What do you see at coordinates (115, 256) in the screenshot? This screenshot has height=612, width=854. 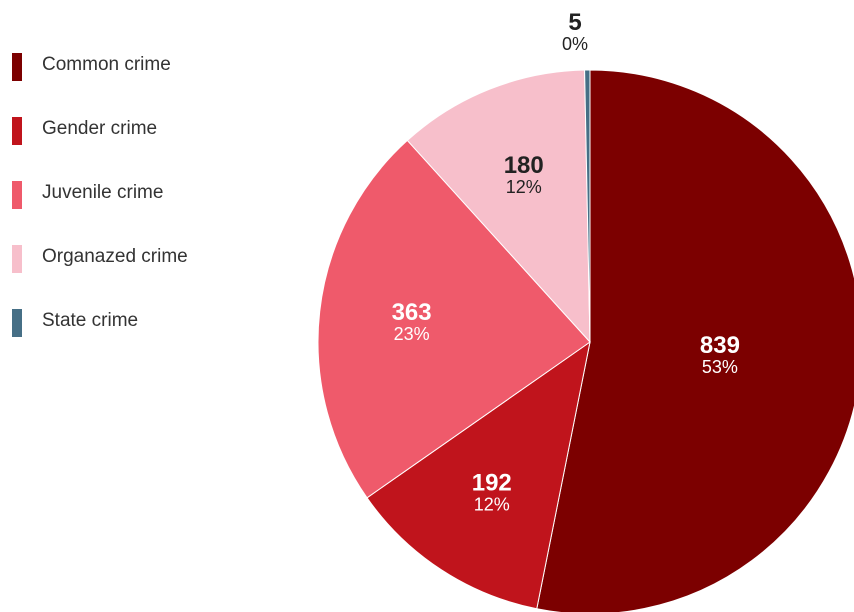 I see `legend-label: Organazed crime` at bounding box center [115, 256].